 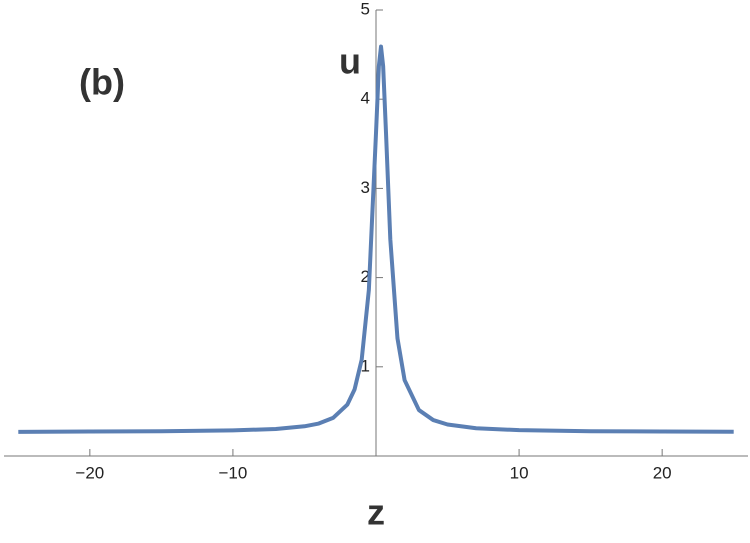 I want to click on y-tick-label: 4, so click(x=365, y=98).